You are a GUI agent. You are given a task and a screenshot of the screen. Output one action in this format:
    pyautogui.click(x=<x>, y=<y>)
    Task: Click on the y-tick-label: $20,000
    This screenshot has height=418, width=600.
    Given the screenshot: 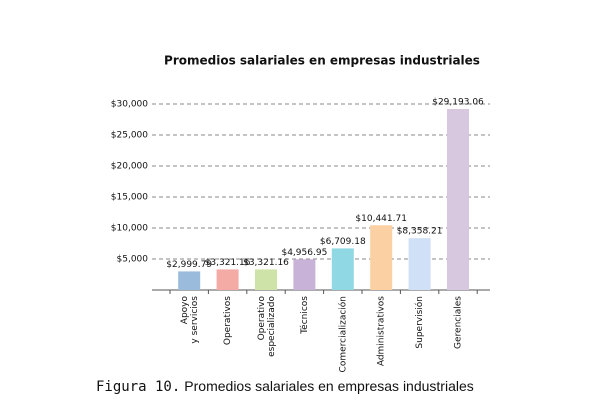 What is the action you would take?
    pyautogui.click(x=129, y=167)
    